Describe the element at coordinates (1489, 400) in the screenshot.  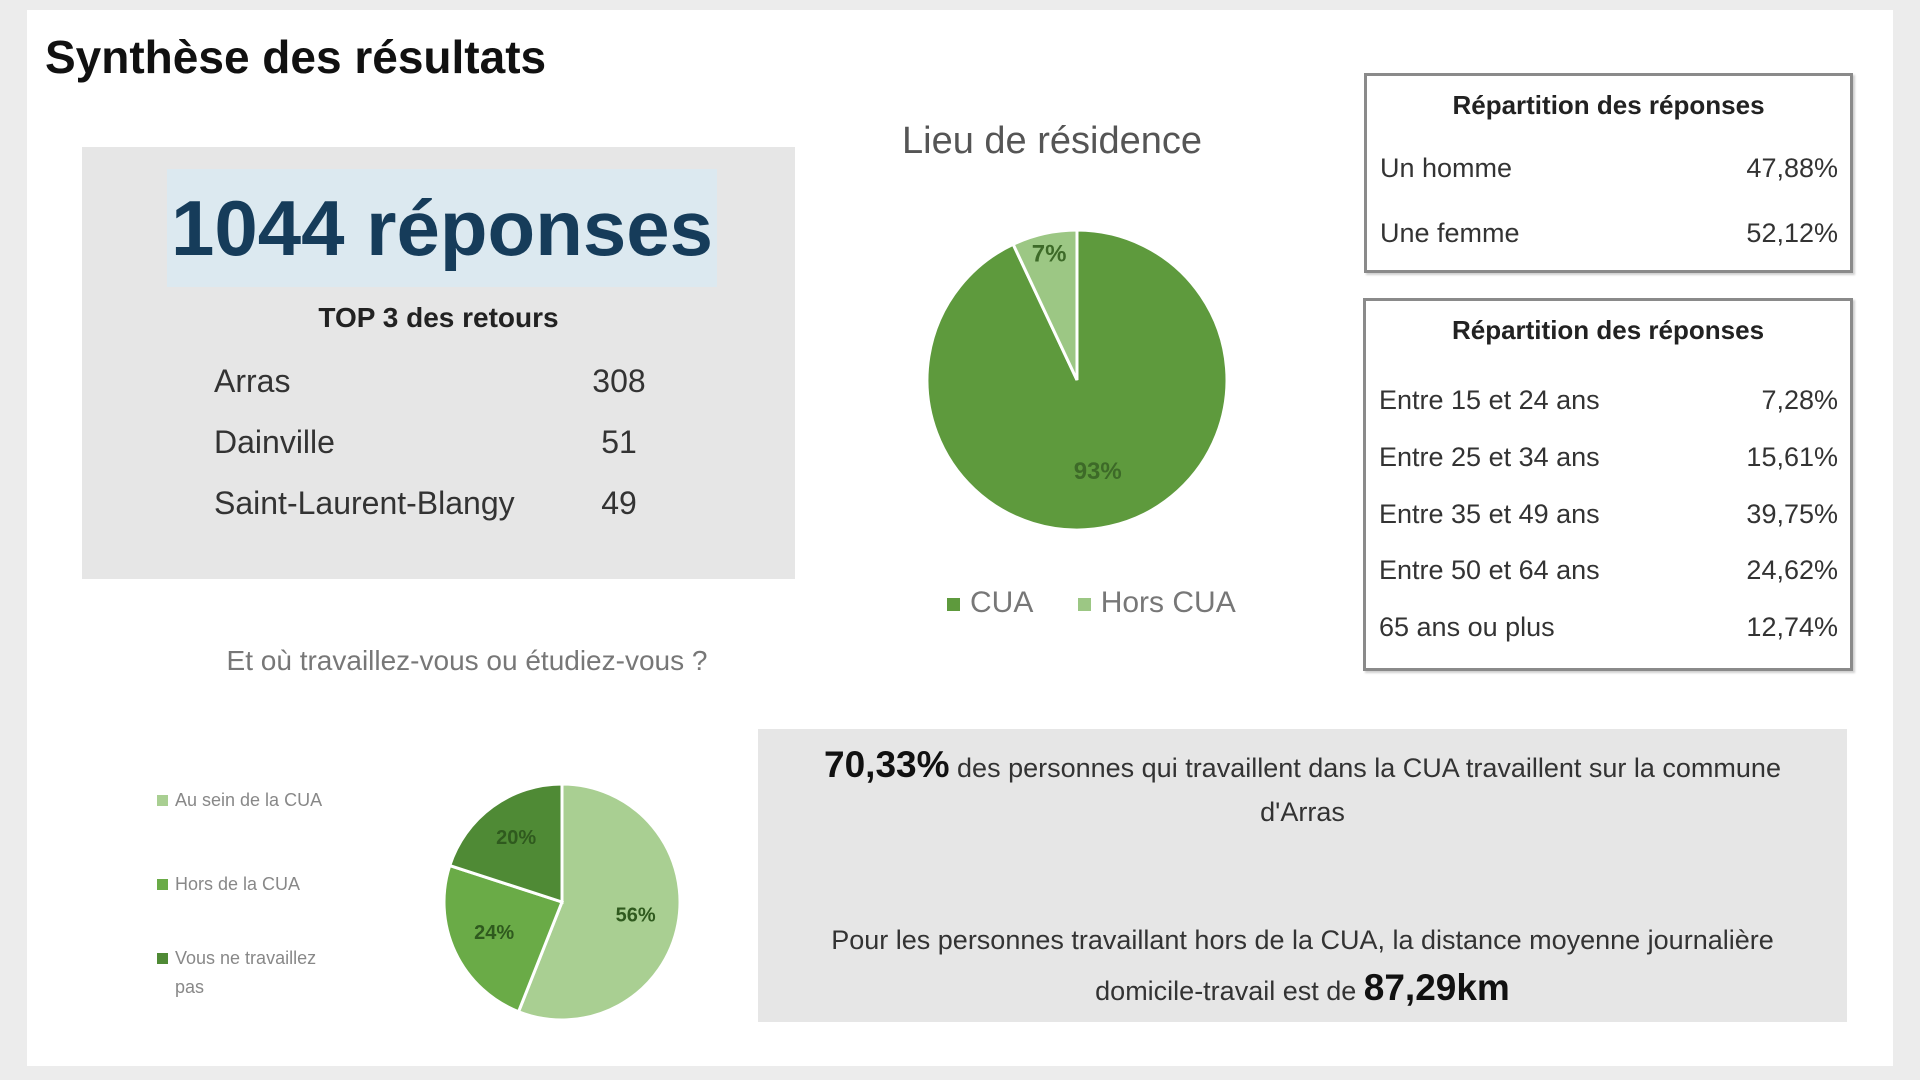
I see `row-label: Entre 15 et 24 ans` at that location.